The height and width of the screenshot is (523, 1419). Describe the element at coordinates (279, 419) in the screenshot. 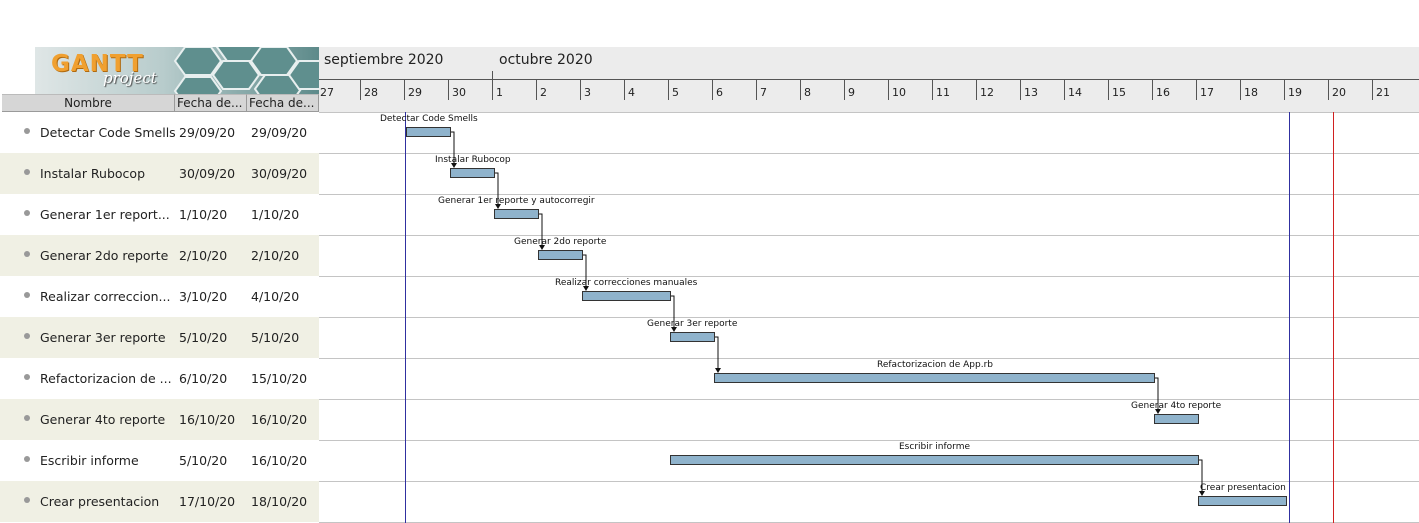

I see `task-end-date: 16/10/20` at that location.